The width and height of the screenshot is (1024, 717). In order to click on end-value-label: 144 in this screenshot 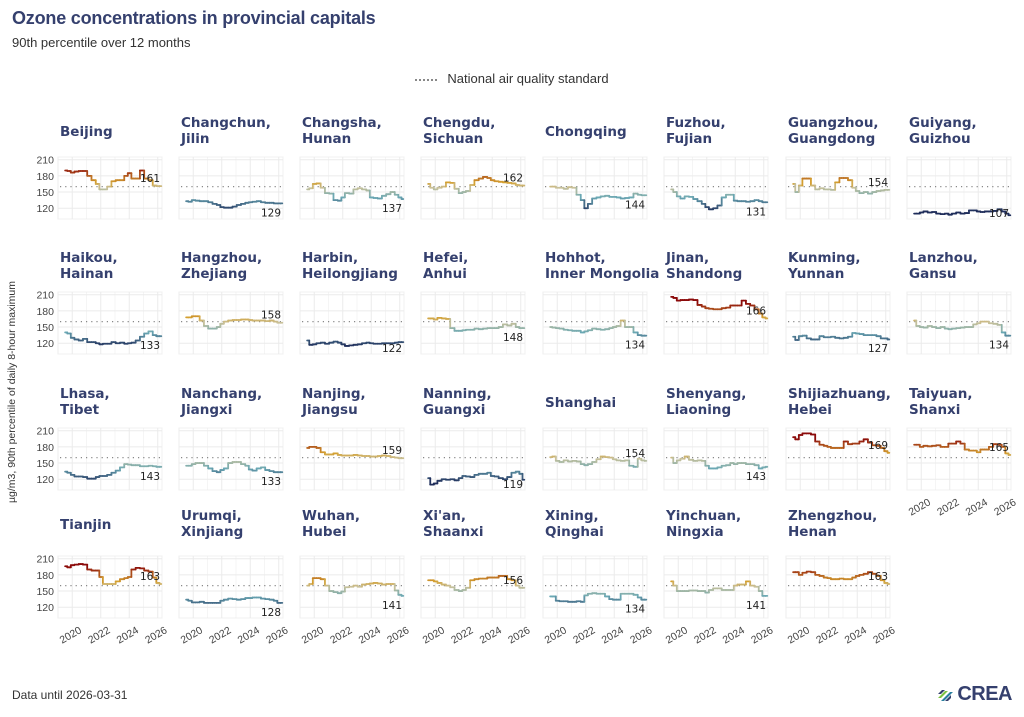, I will do `click(635, 205)`.